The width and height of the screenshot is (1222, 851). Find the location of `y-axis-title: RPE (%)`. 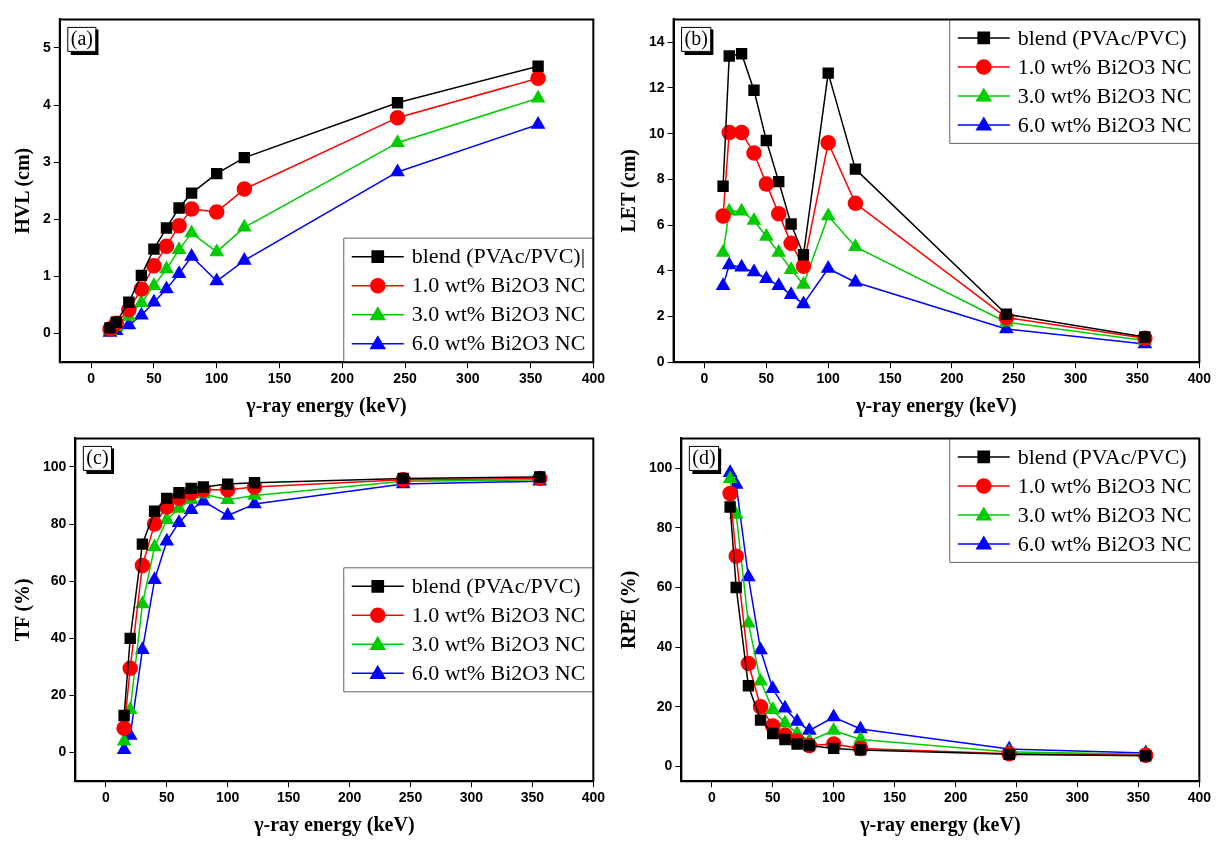

y-axis-title: RPE (%) is located at coordinates (629, 609).